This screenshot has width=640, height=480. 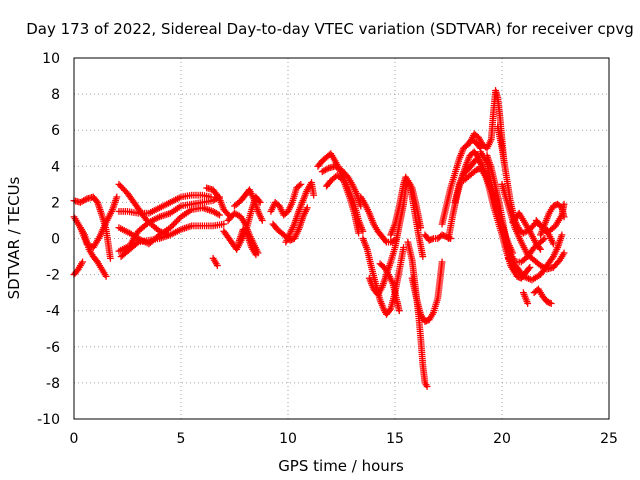 I want to click on y-tick-label: -6, so click(x=53, y=348).